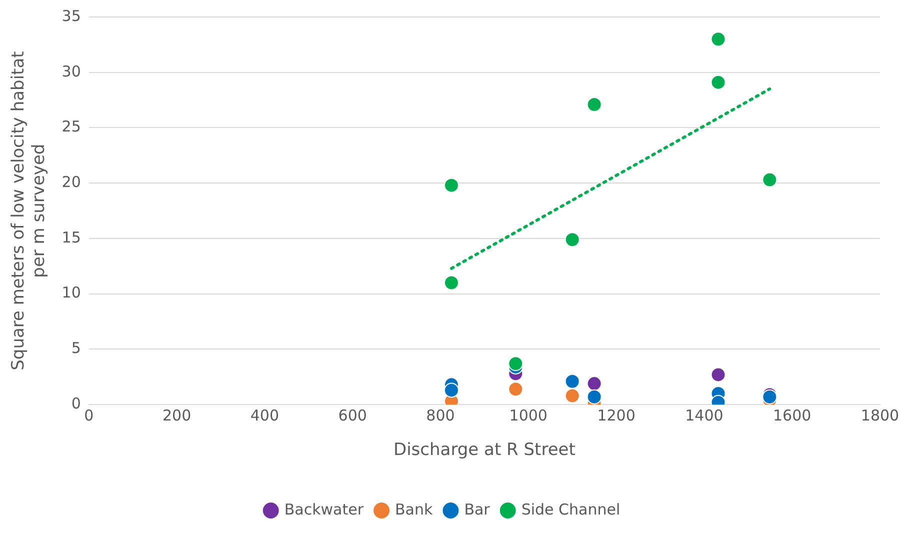 The height and width of the screenshot is (538, 905). I want to click on y-tick-label: 20, so click(71, 182).